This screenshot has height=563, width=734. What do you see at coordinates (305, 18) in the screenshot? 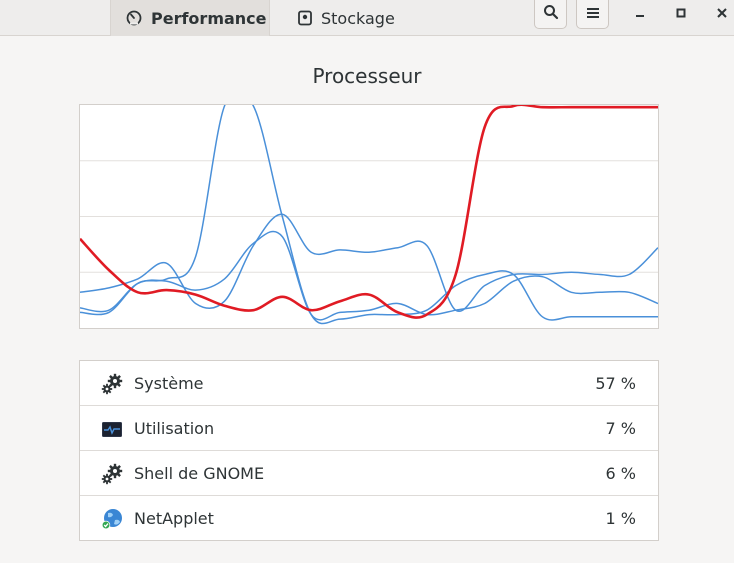
I see `disk-icon` at bounding box center [305, 18].